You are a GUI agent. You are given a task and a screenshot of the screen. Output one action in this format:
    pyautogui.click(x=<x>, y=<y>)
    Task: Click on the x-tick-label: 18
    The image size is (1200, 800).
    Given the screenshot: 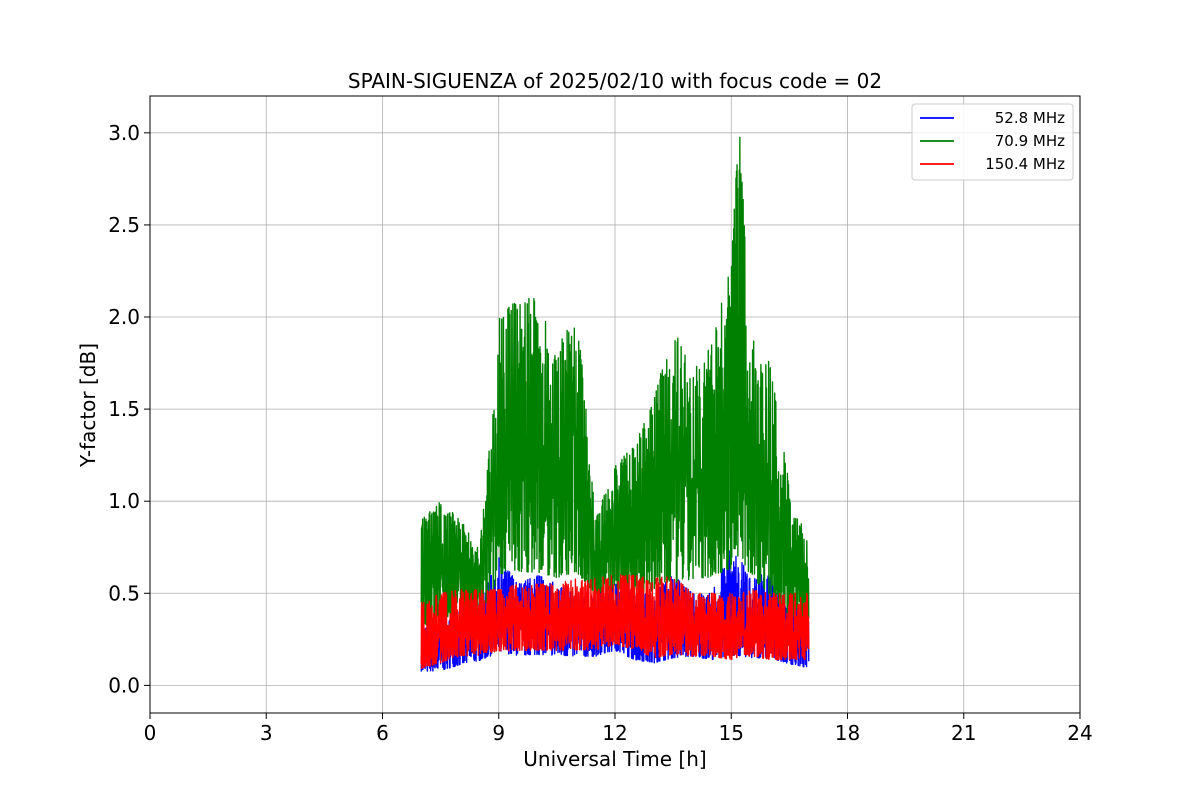 What is the action you would take?
    pyautogui.click(x=847, y=733)
    